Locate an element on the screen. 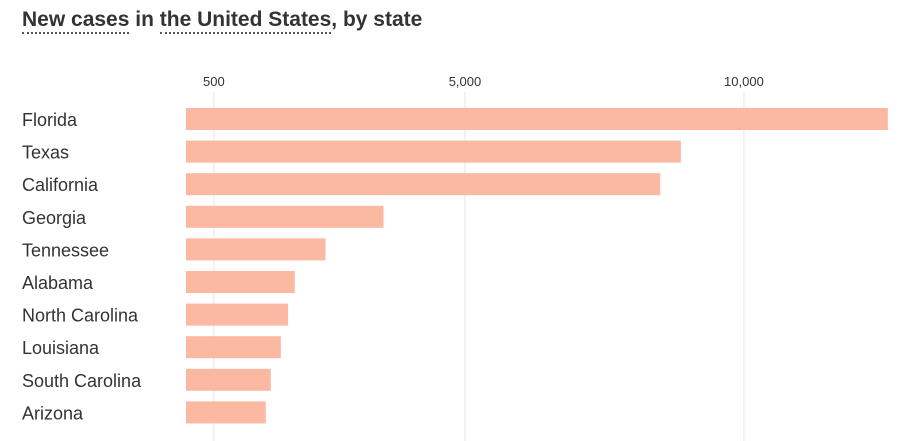  bar-south-carolina is located at coordinates (228, 379).